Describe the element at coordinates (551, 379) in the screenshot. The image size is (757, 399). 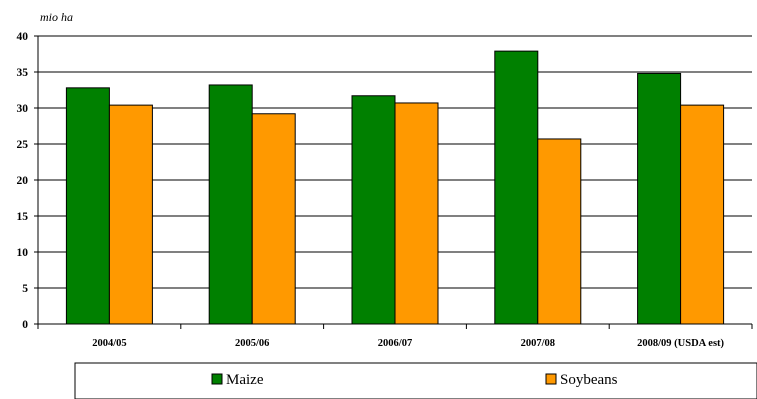
I see `legend-swatch-soybeans` at that location.